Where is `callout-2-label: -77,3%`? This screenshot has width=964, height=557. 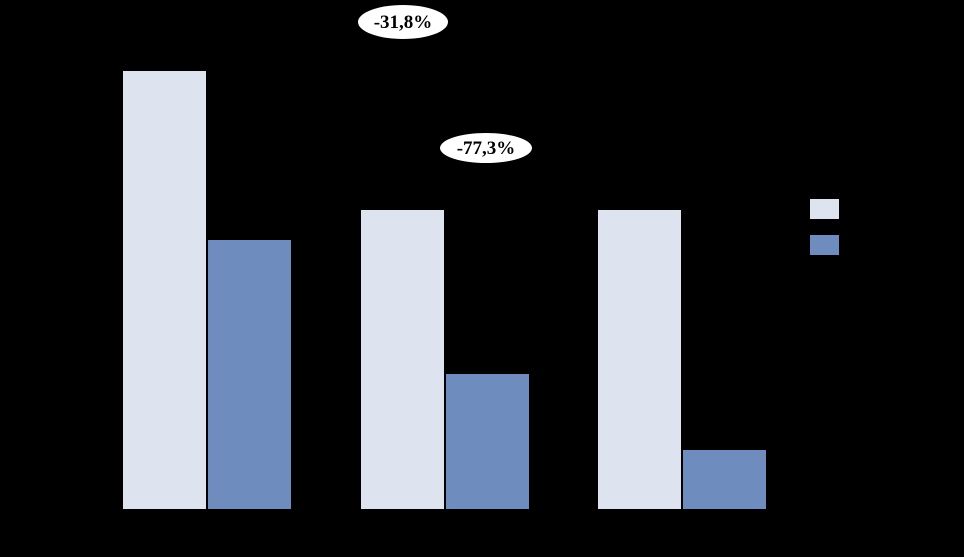 callout-2-label: -77,3% is located at coordinates (486, 148).